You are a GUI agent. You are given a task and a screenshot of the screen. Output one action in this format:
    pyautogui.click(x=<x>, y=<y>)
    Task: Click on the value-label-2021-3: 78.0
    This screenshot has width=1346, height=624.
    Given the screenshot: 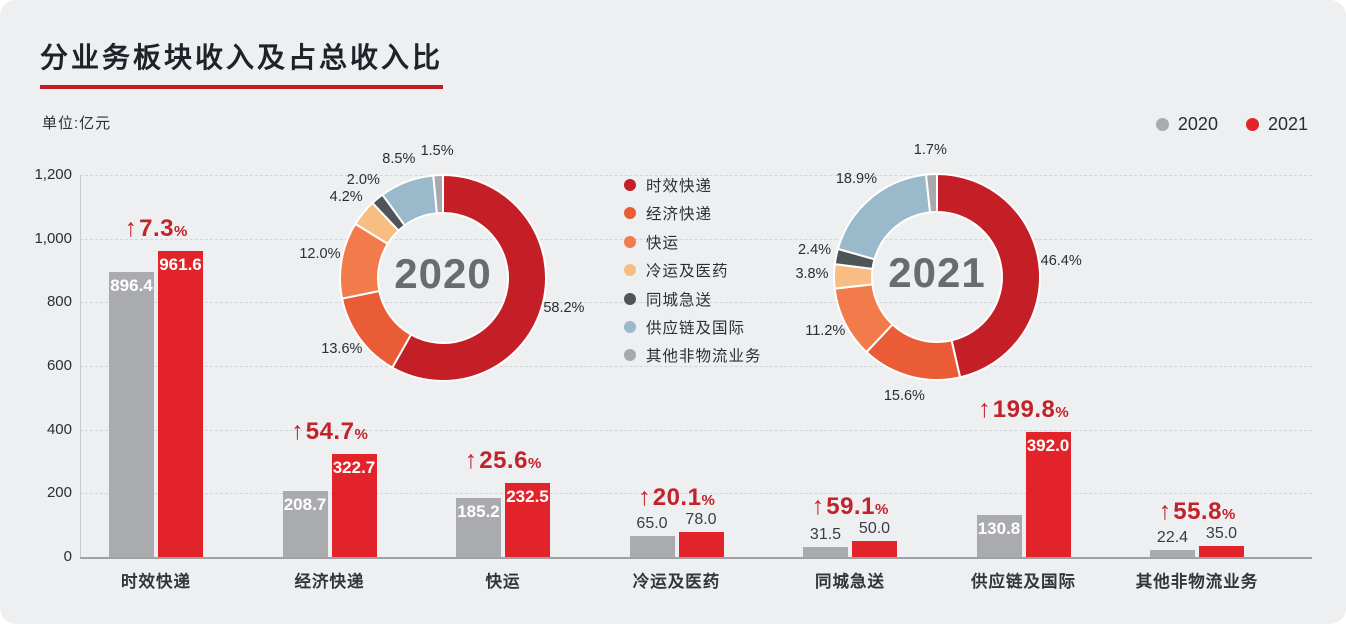 What is the action you would take?
    pyautogui.click(x=701, y=519)
    